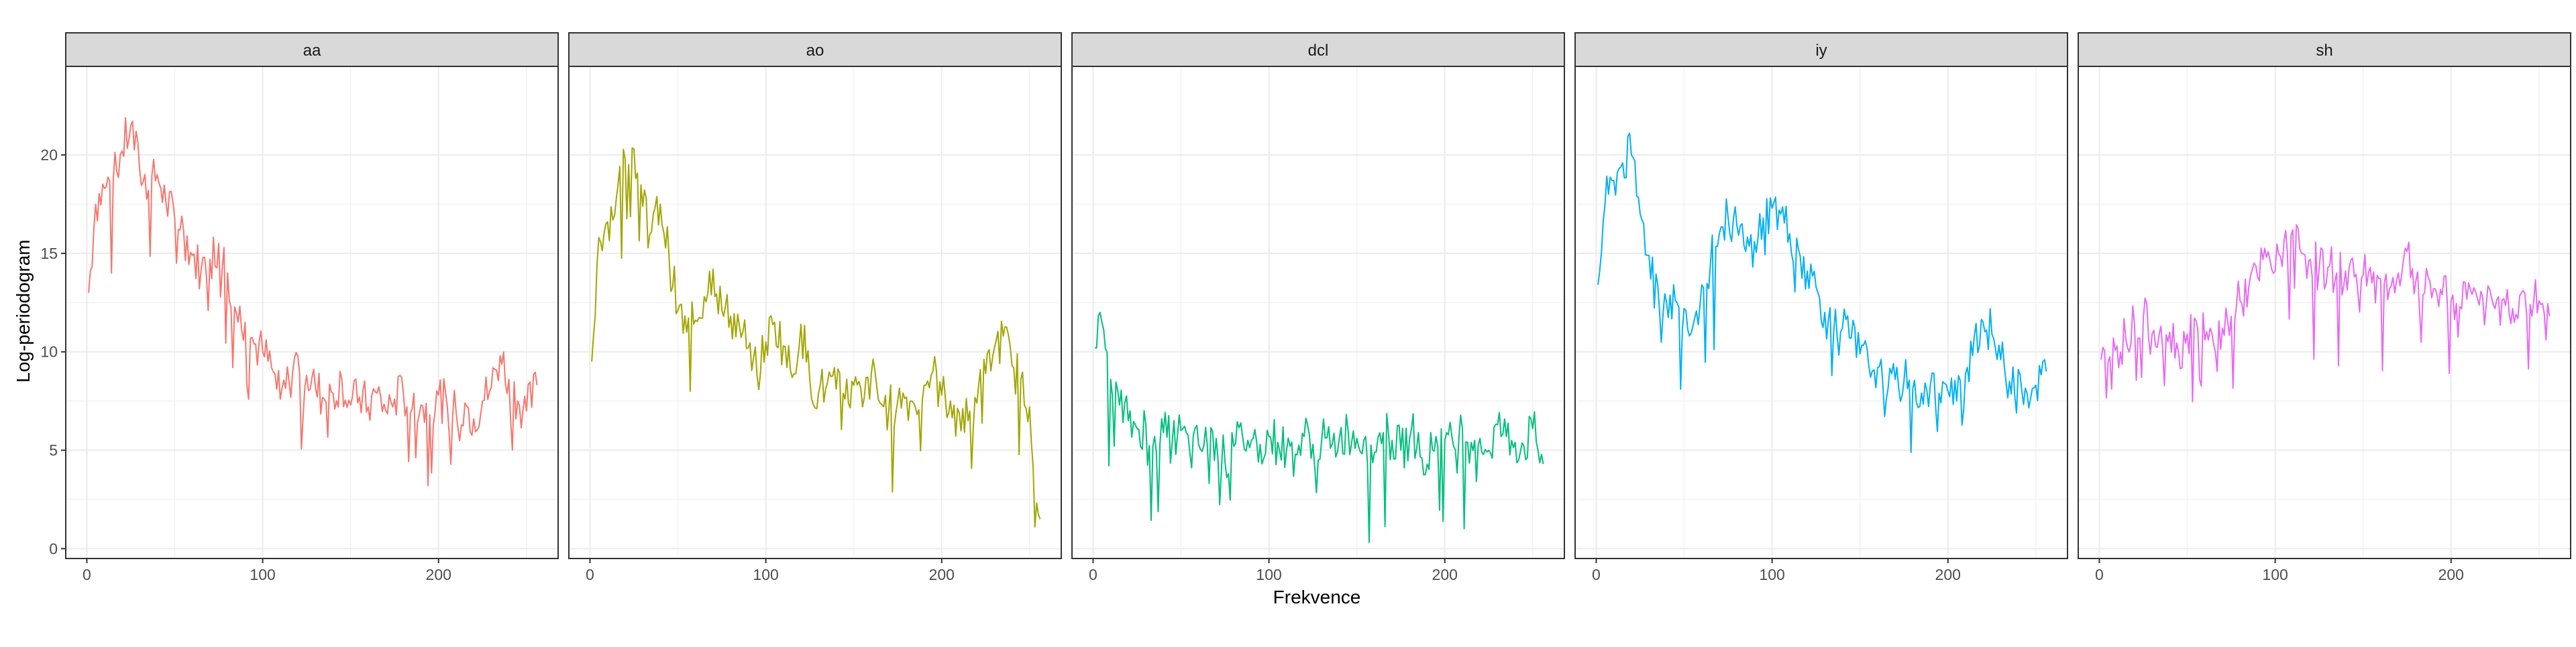  Describe the element at coordinates (1317, 597) in the screenshot. I see `x-axis-title: Frekvence` at that location.